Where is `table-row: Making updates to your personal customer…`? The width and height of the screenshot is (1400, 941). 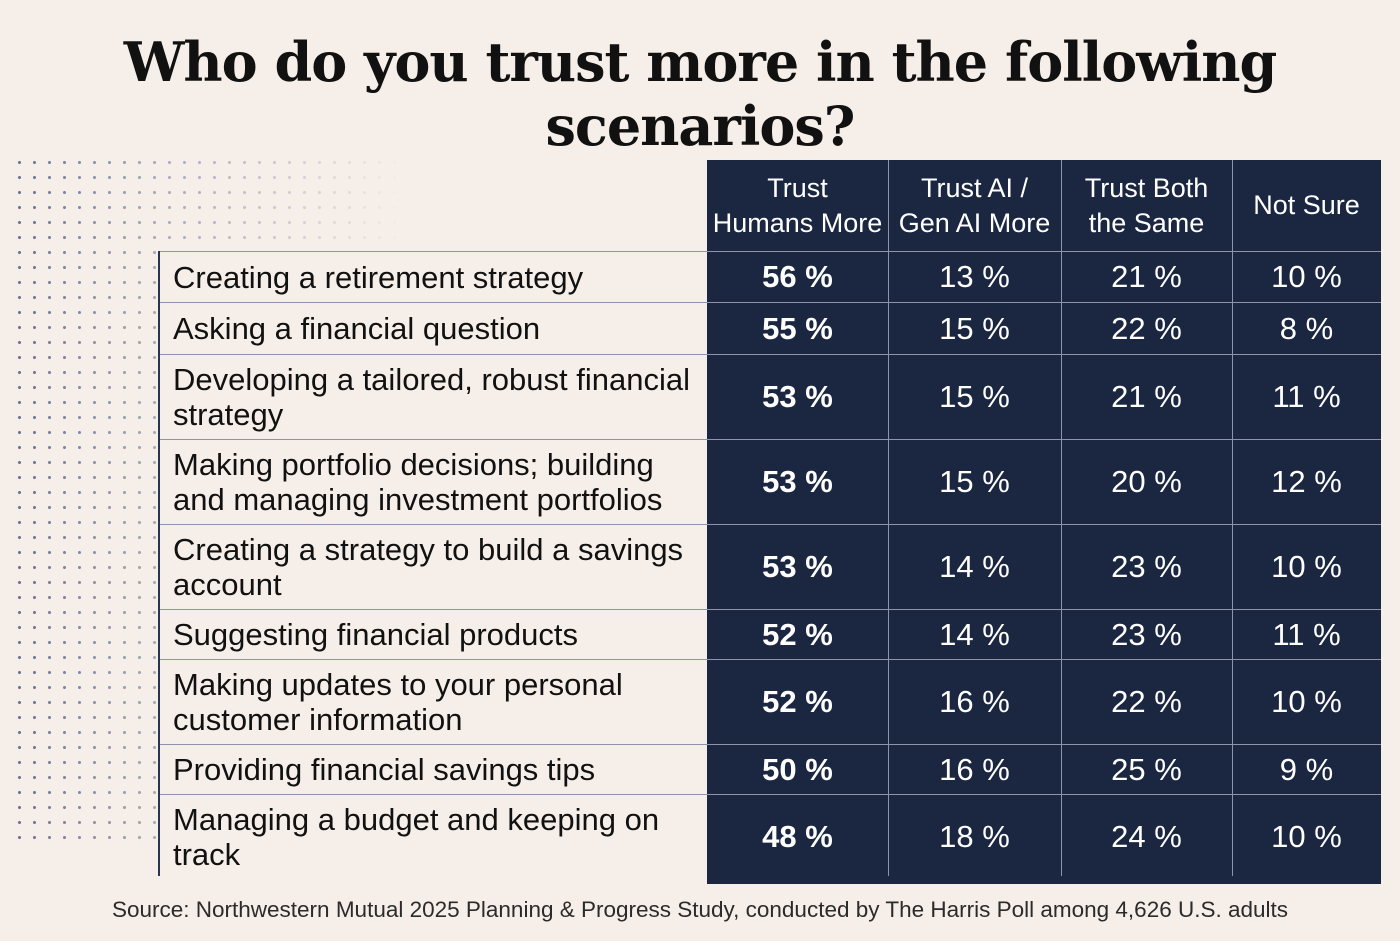 table-row: Making updates to your personal customer… is located at coordinates (770, 702).